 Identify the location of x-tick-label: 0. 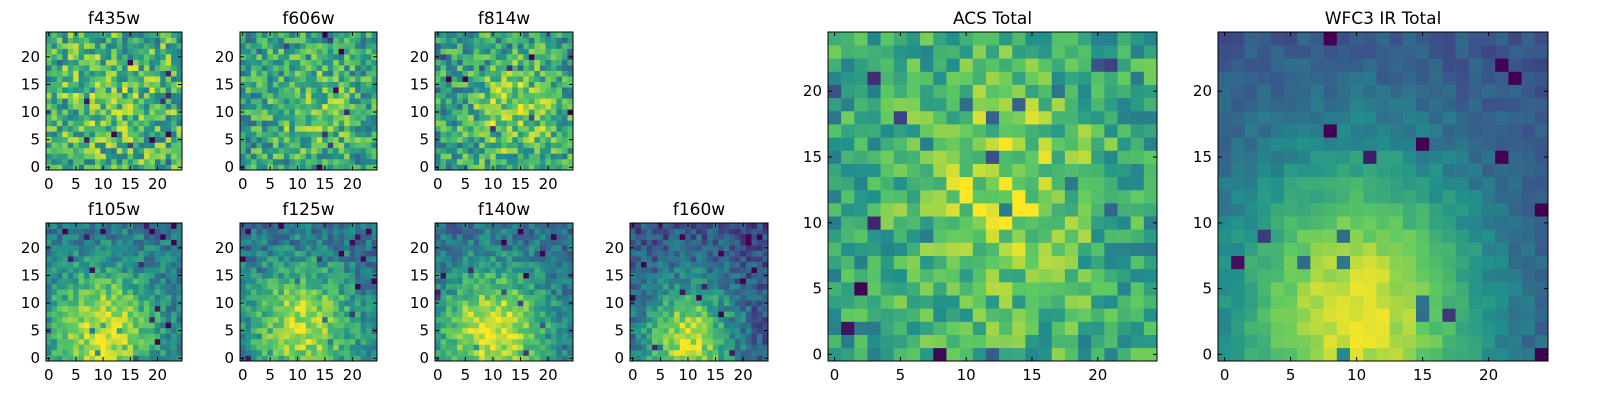
(438, 184).